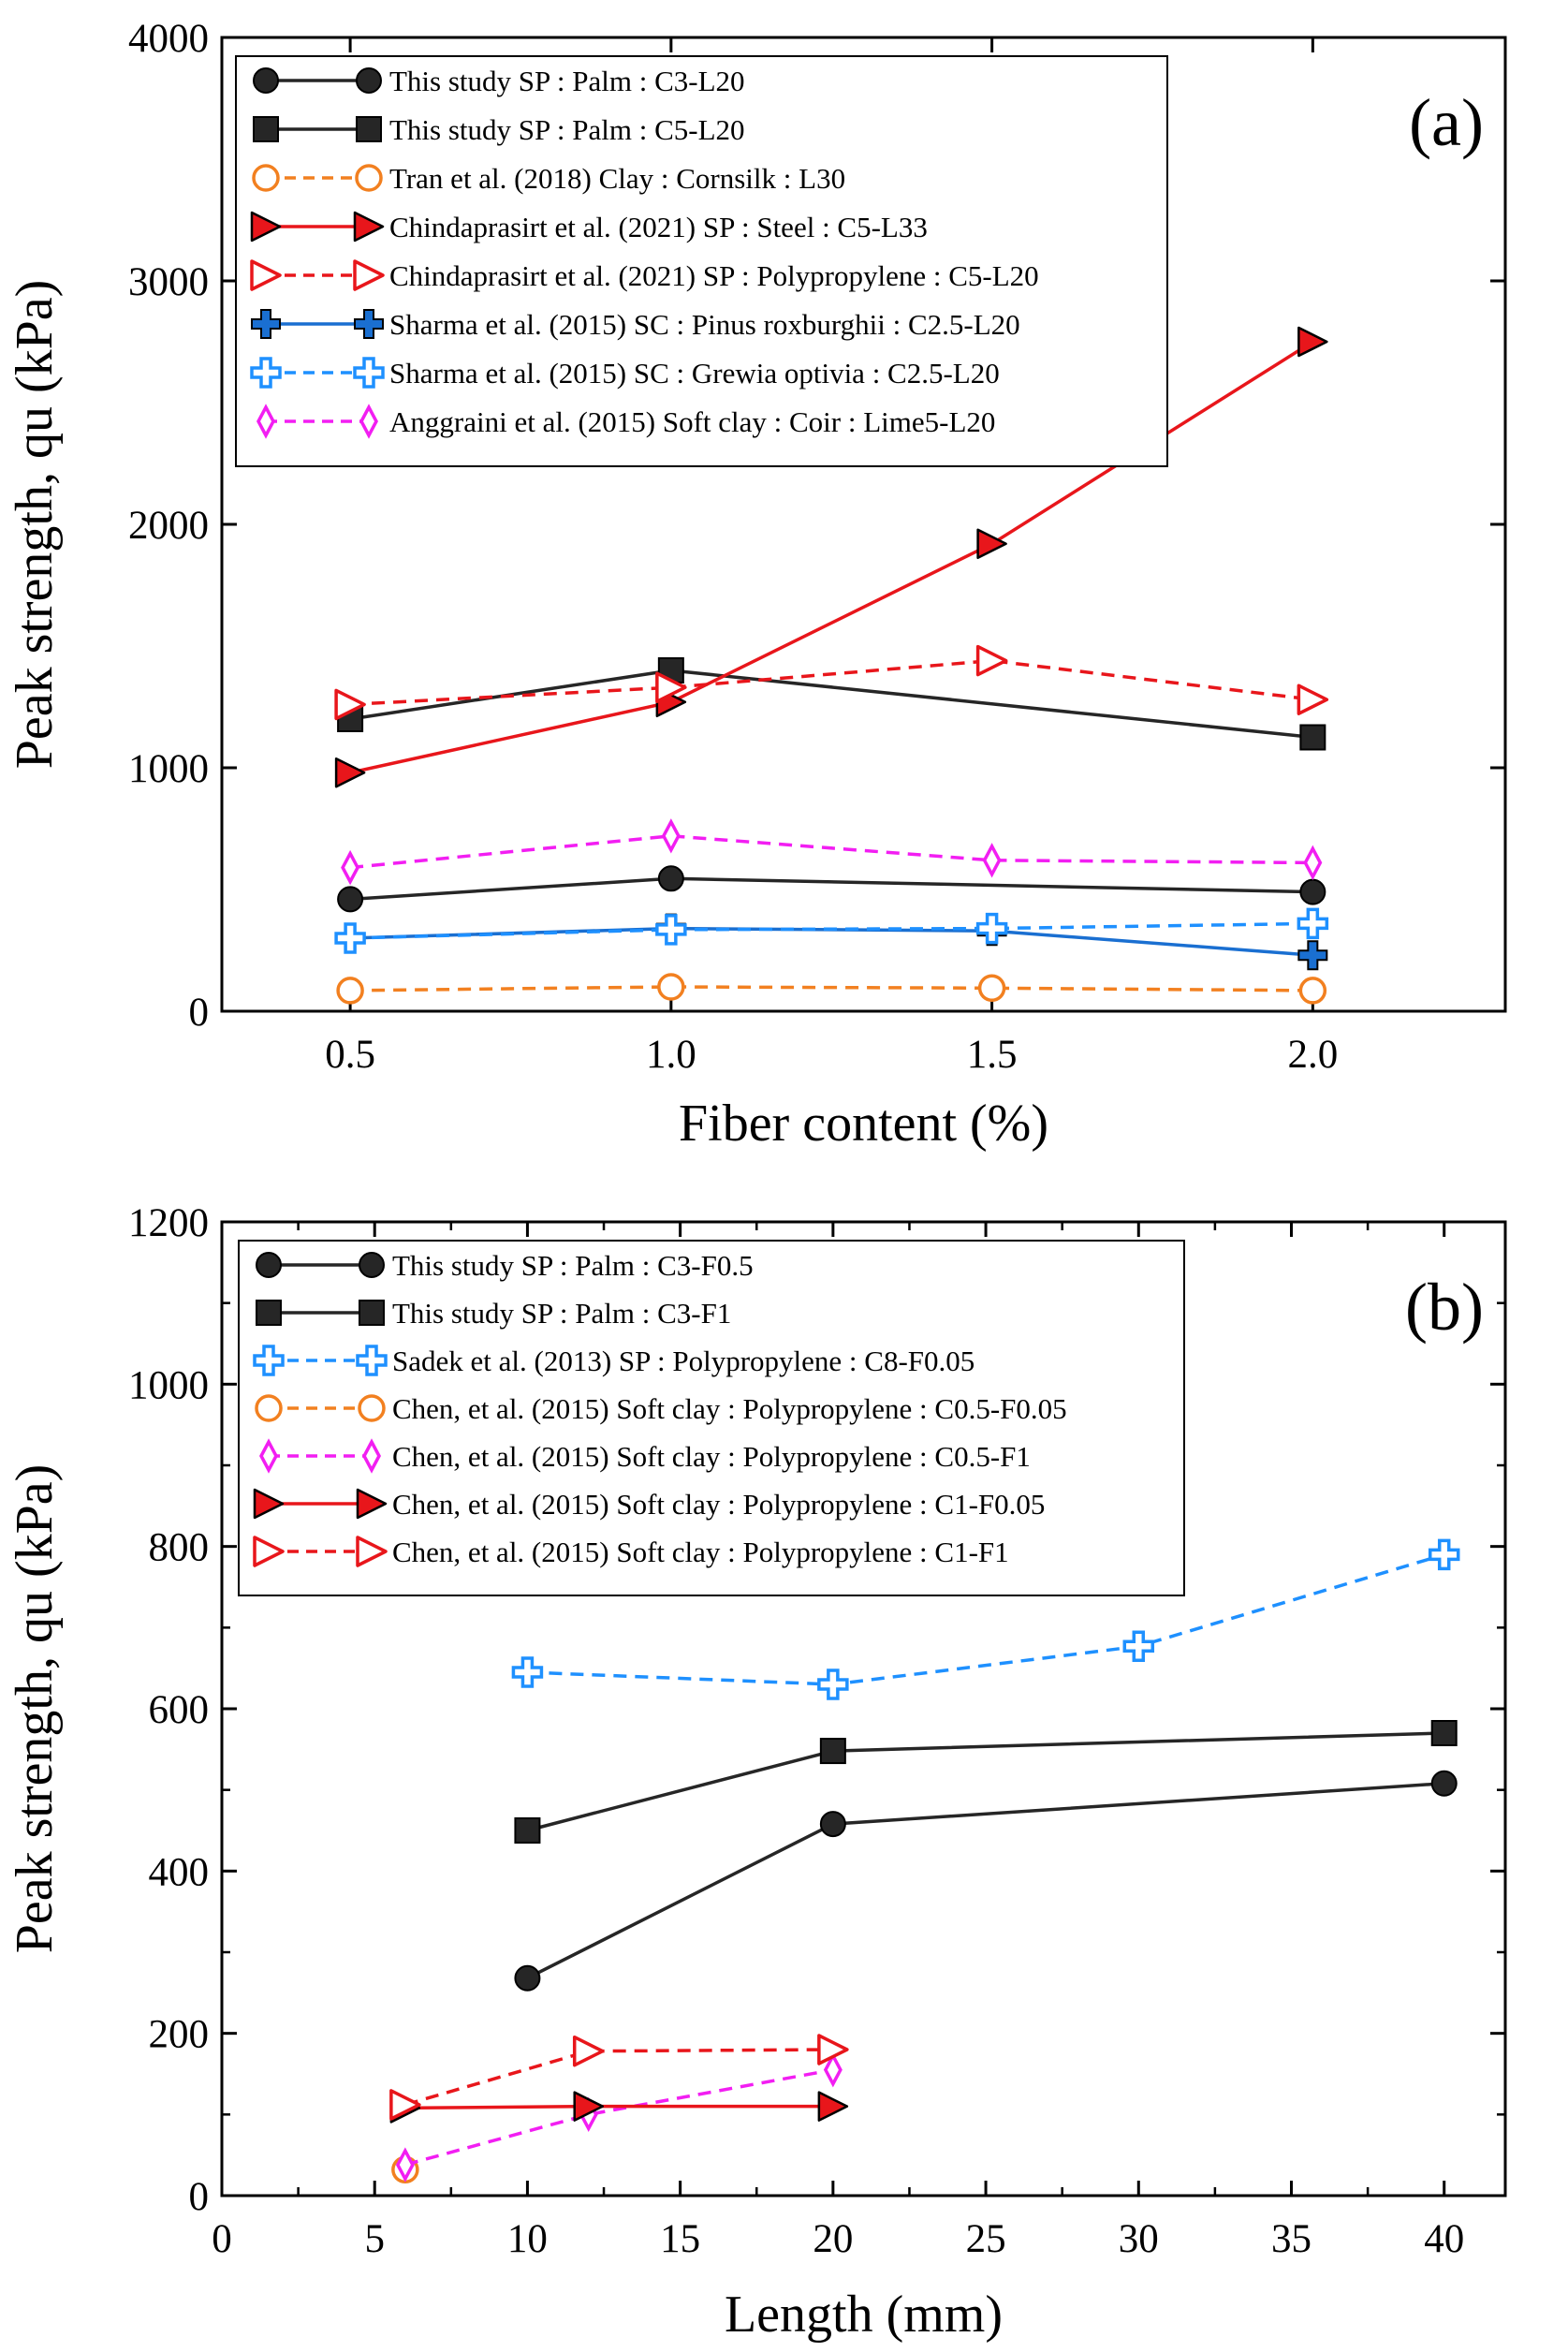  Describe the element at coordinates (180, 1548) in the screenshot. I see `panel-b-y-tick-label: 800` at that location.